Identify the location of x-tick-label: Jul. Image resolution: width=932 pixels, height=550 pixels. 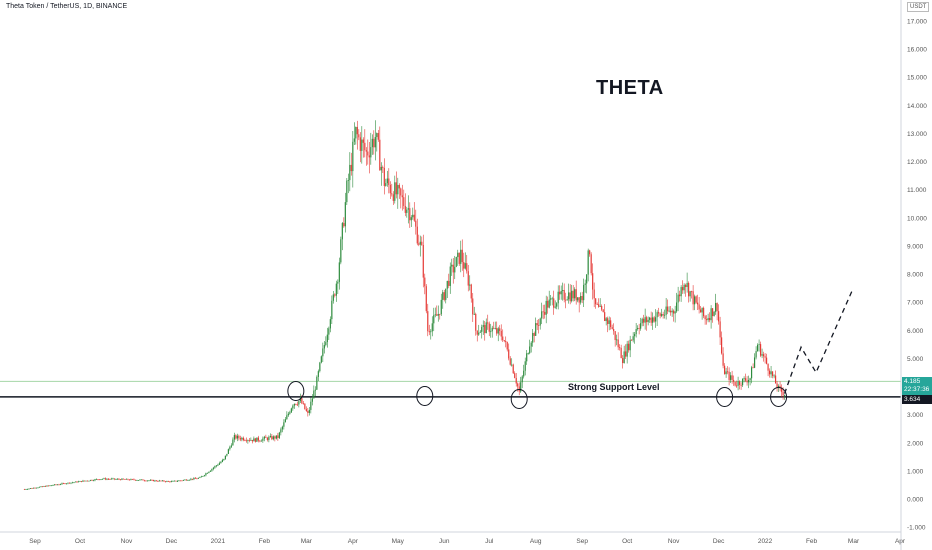
(489, 541).